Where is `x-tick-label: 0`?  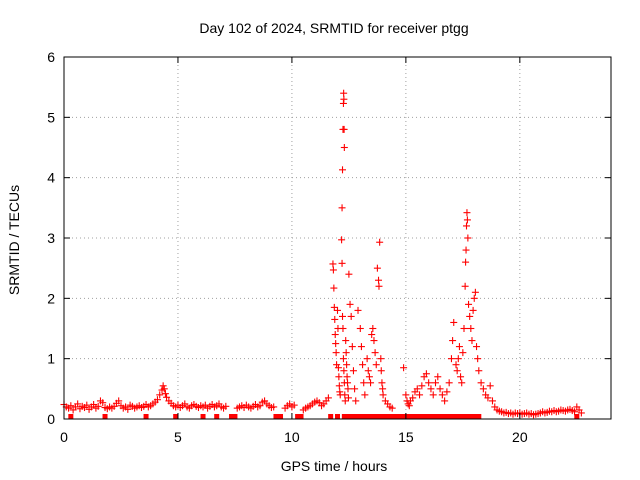 x-tick-label: 0 is located at coordinates (64, 437).